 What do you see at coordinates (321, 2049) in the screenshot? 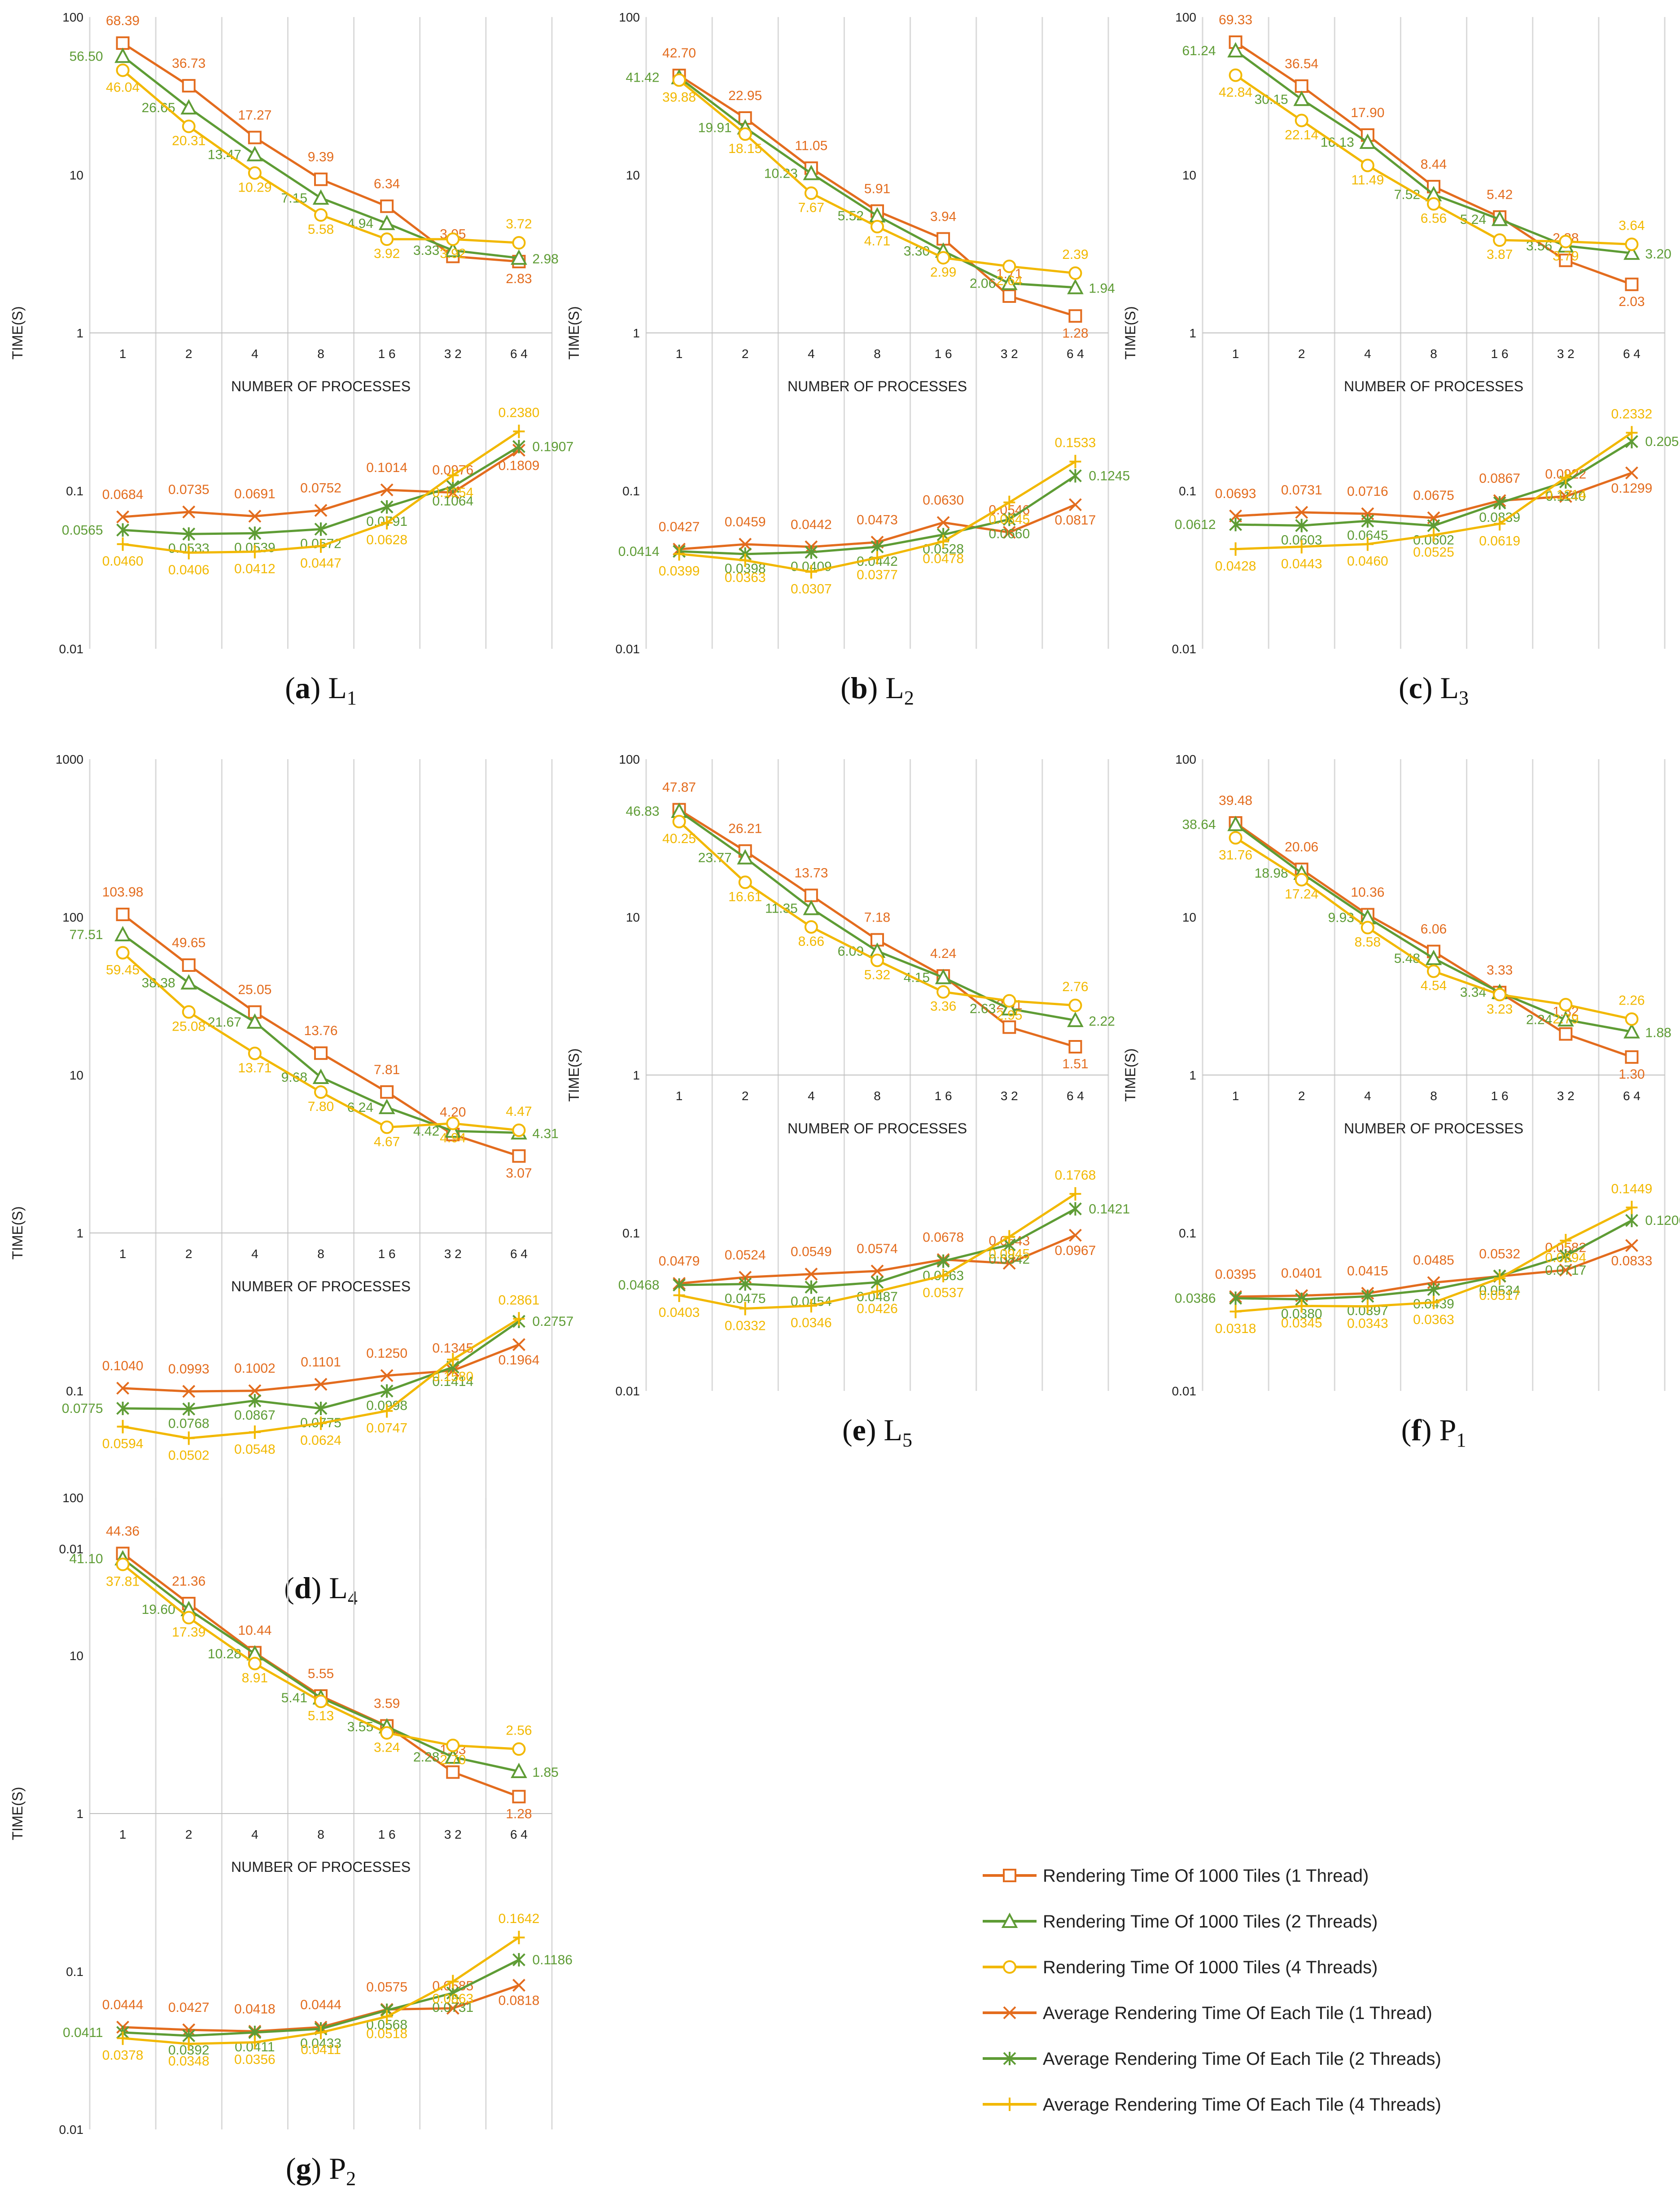
I see `data-label: 0.0411` at bounding box center [321, 2049].